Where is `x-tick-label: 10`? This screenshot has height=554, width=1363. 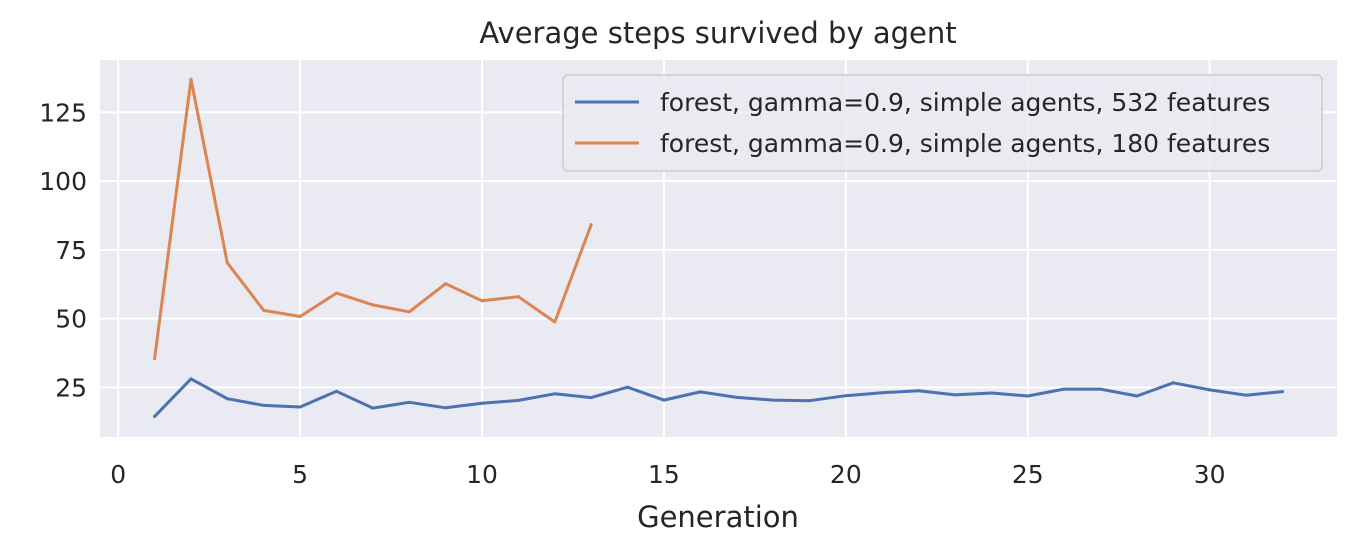 x-tick-label: 10 is located at coordinates (482, 474).